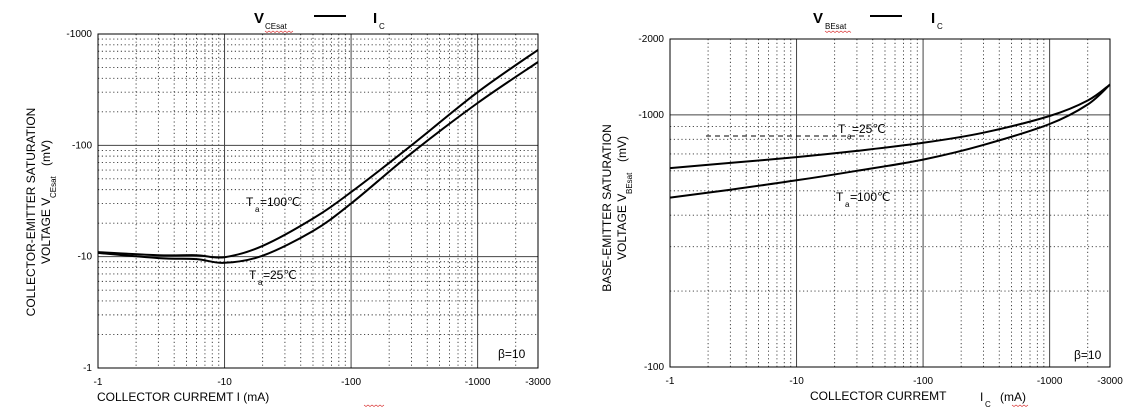 This screenshot has height=409, width=1133. What do you see at coordinates (988, 404) in the screenshot?
I see `x-axis-label-subscript: C` at bounding box center [988, 404].